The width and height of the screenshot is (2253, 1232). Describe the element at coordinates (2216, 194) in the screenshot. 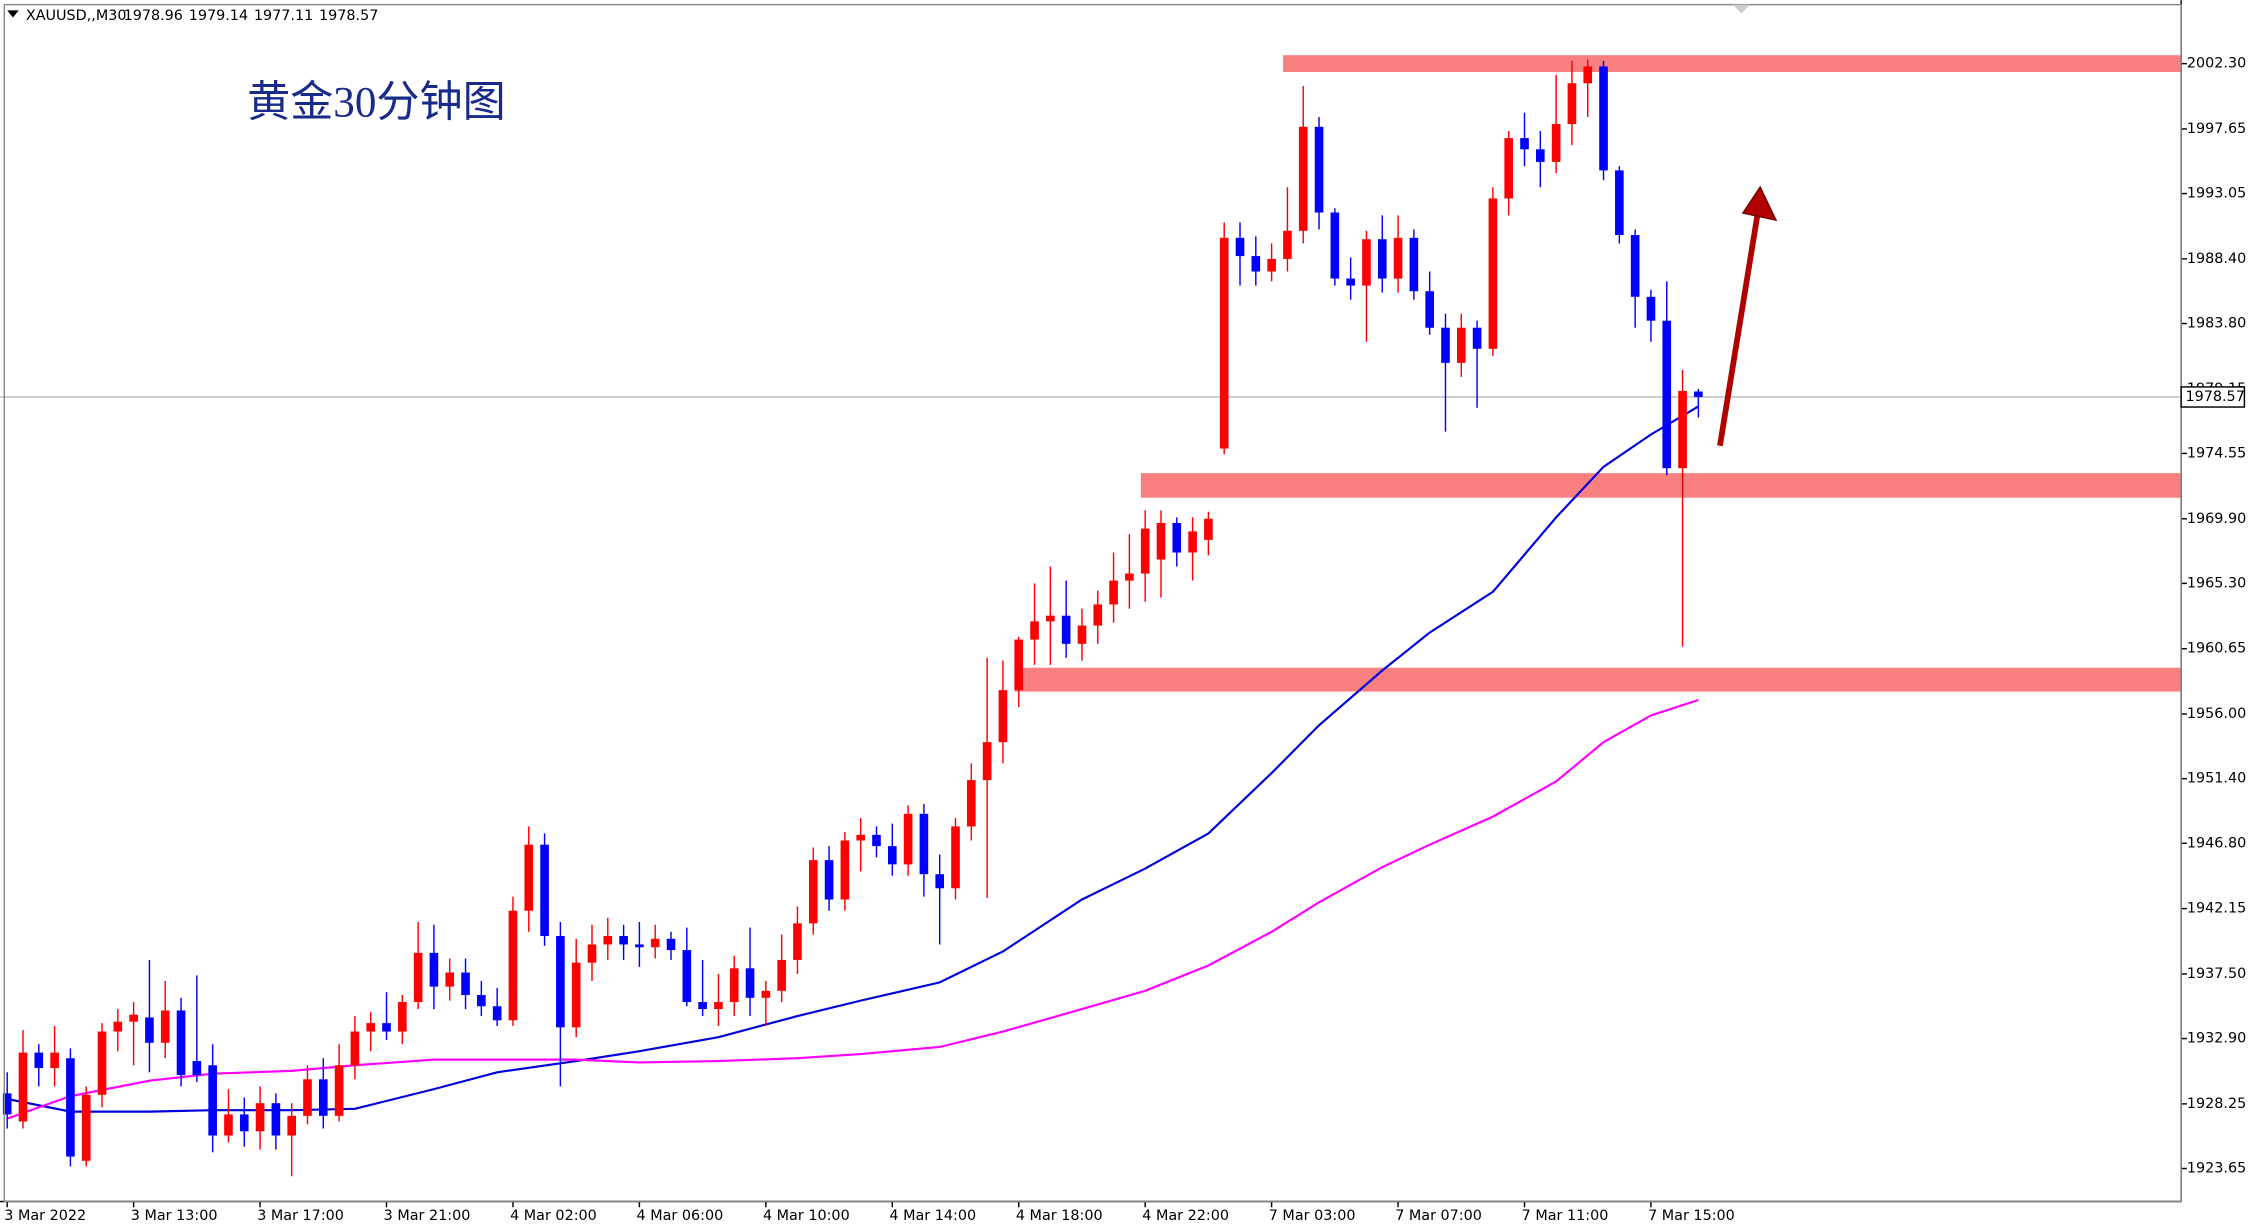

I see `y-tick-label: 1993.05` at that location.